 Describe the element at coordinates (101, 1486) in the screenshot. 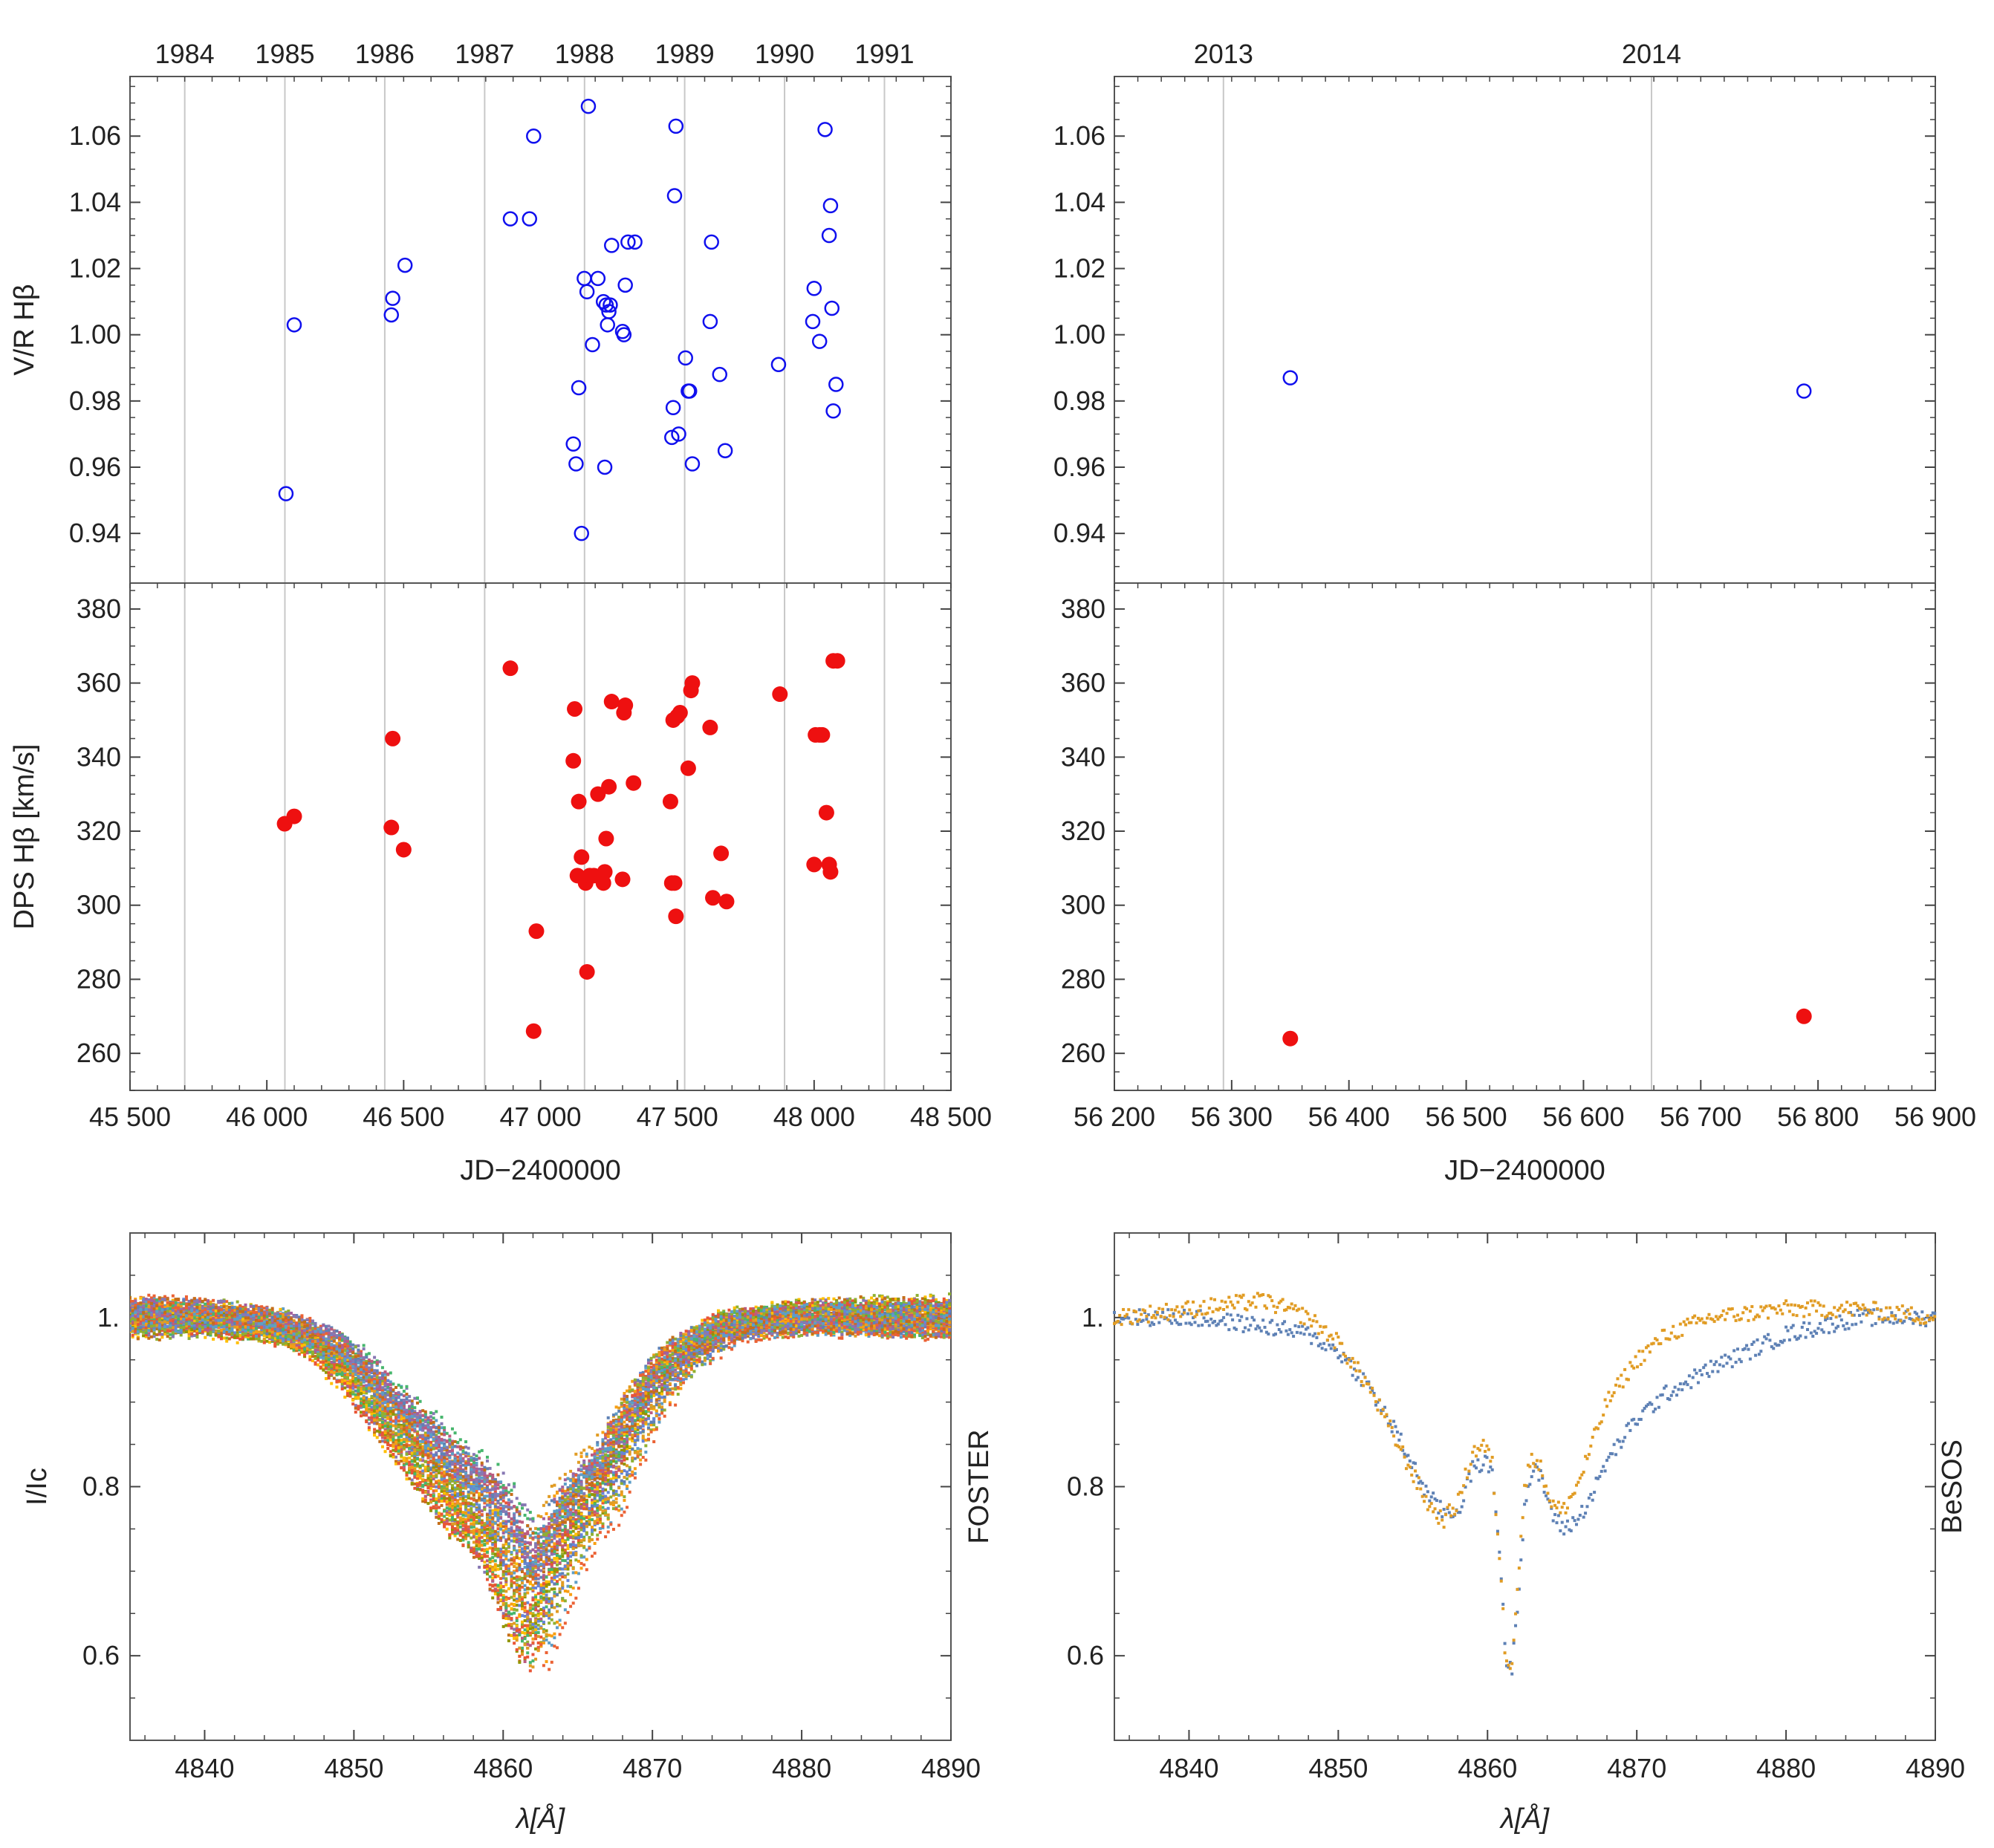

I see `y-tick-label: 0.8` at that location.